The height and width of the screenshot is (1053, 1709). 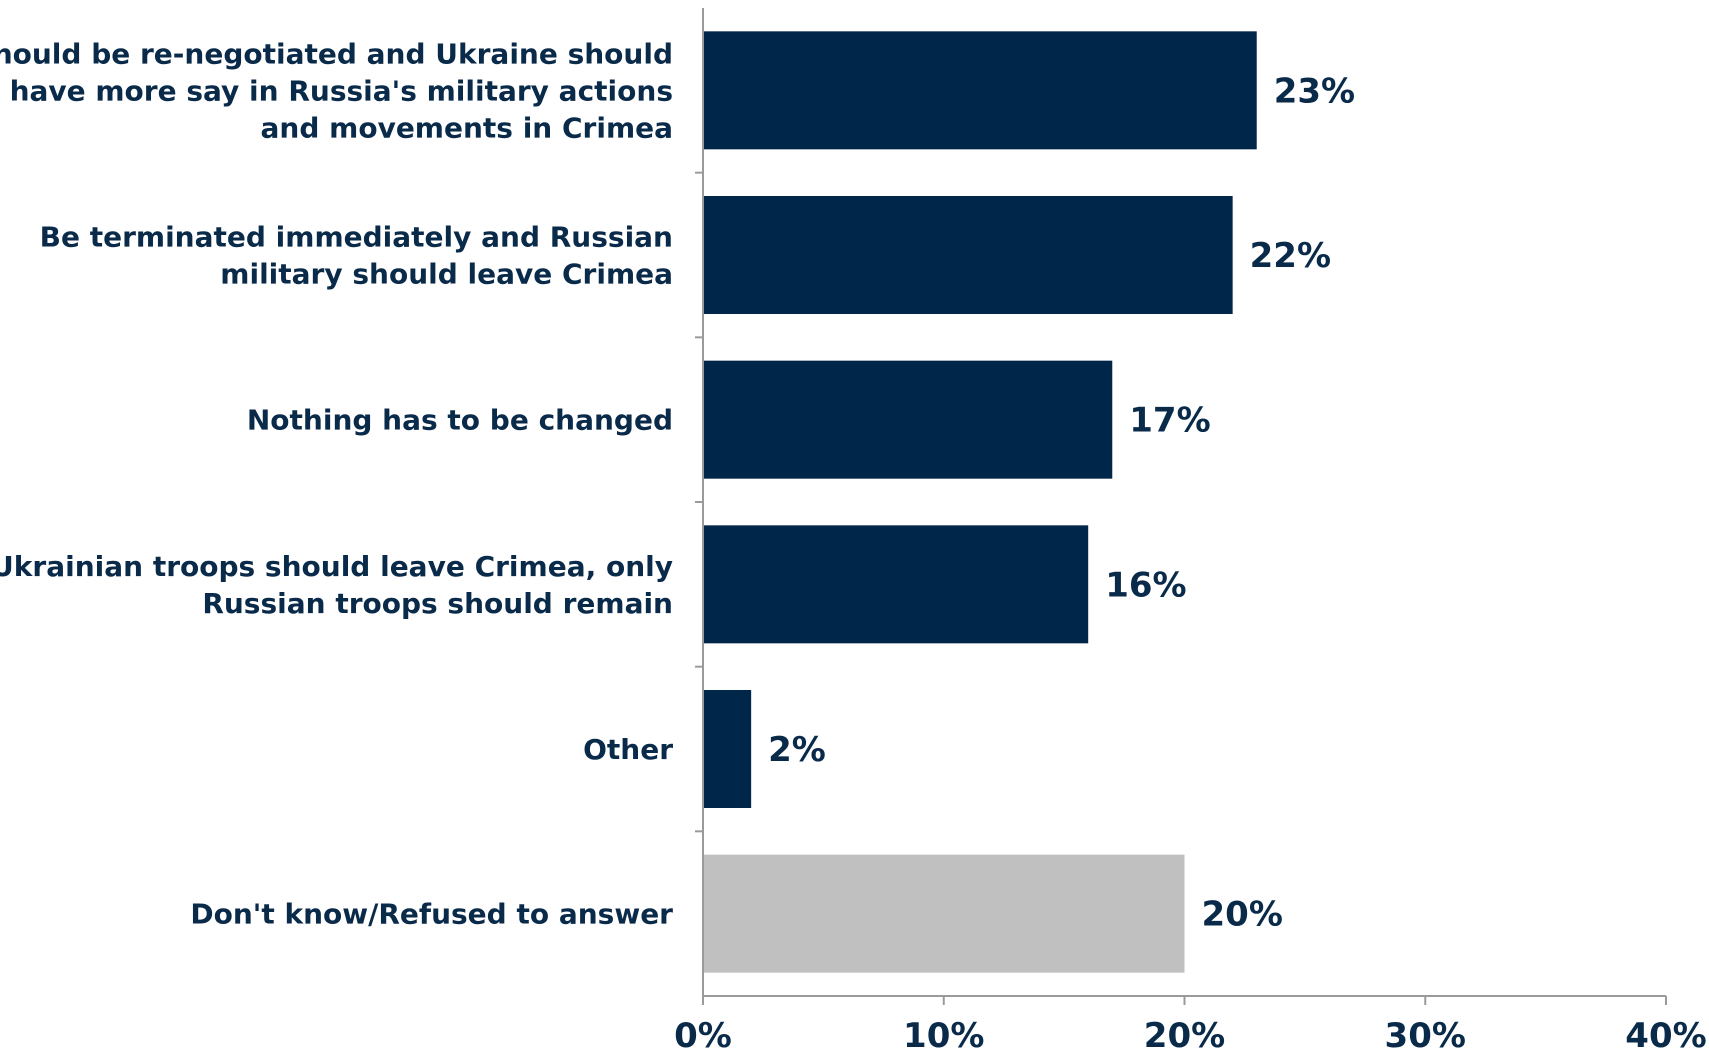 I want to click on x-tick-label-4: 40%, so click(x=1665, y=1034).